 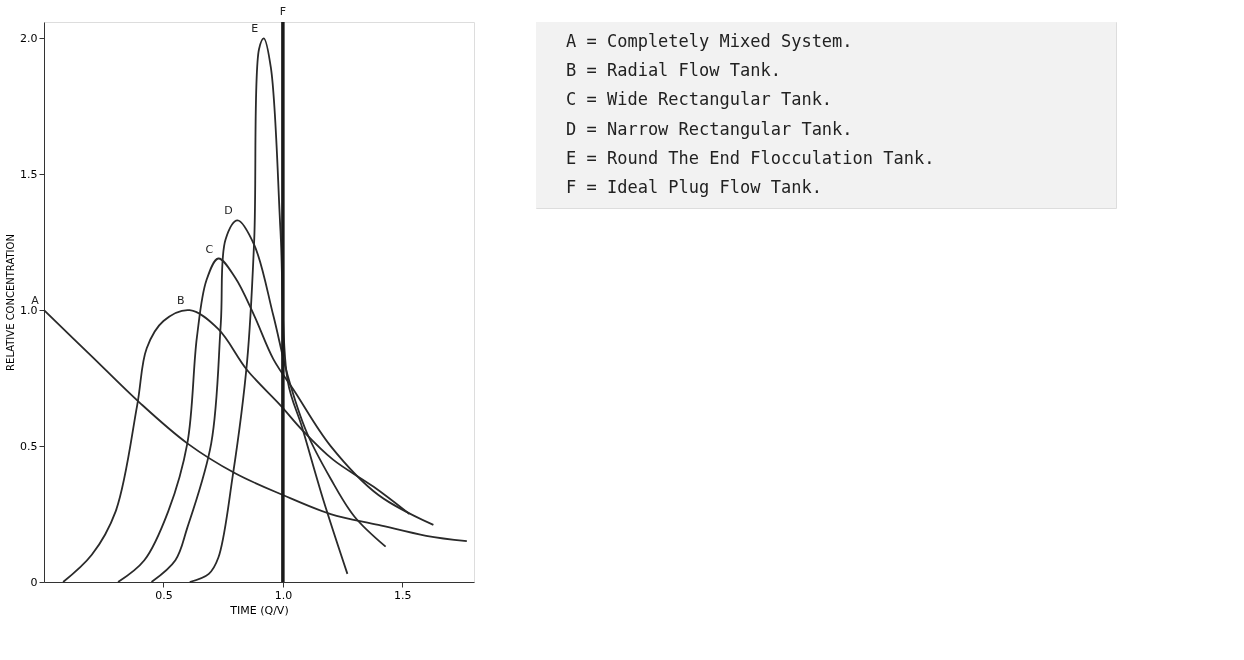 I want to click on x-axis-title: TIME (Q/V), so click(x=259, y=610).